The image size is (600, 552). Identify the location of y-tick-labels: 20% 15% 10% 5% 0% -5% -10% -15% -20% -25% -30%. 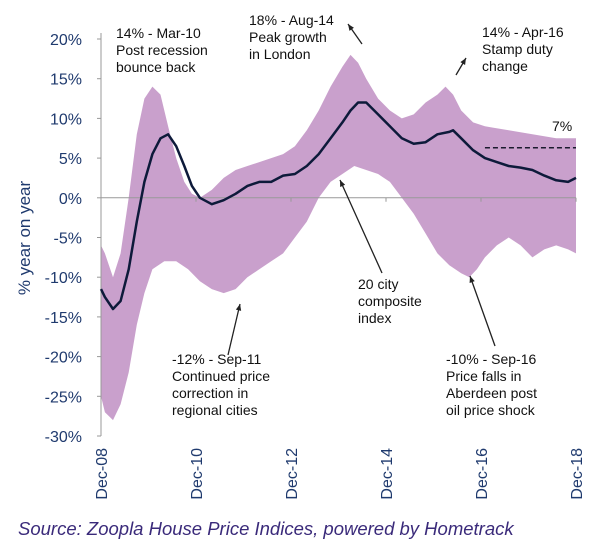
(63, 239).